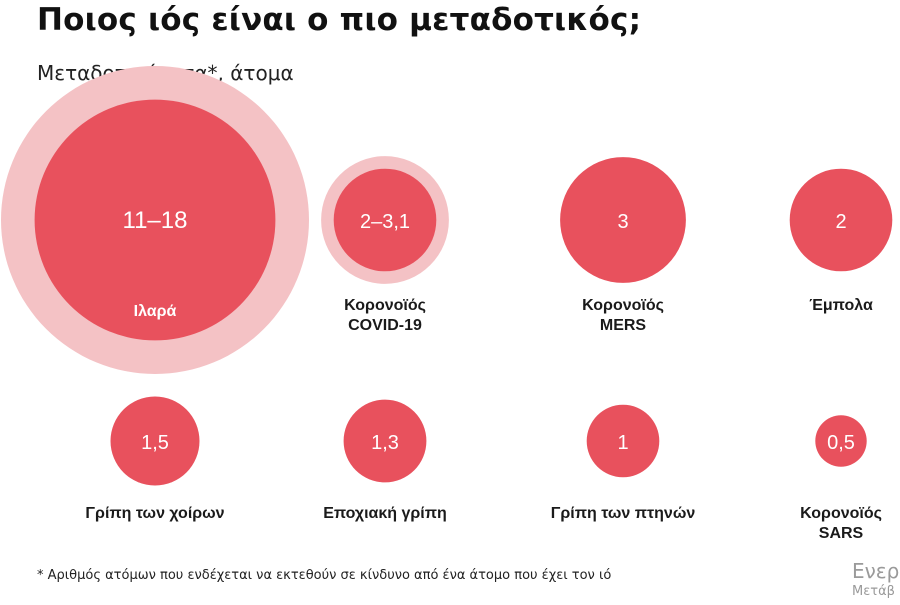  I want to click on bubble-value-label: 1, so click(622, 443).